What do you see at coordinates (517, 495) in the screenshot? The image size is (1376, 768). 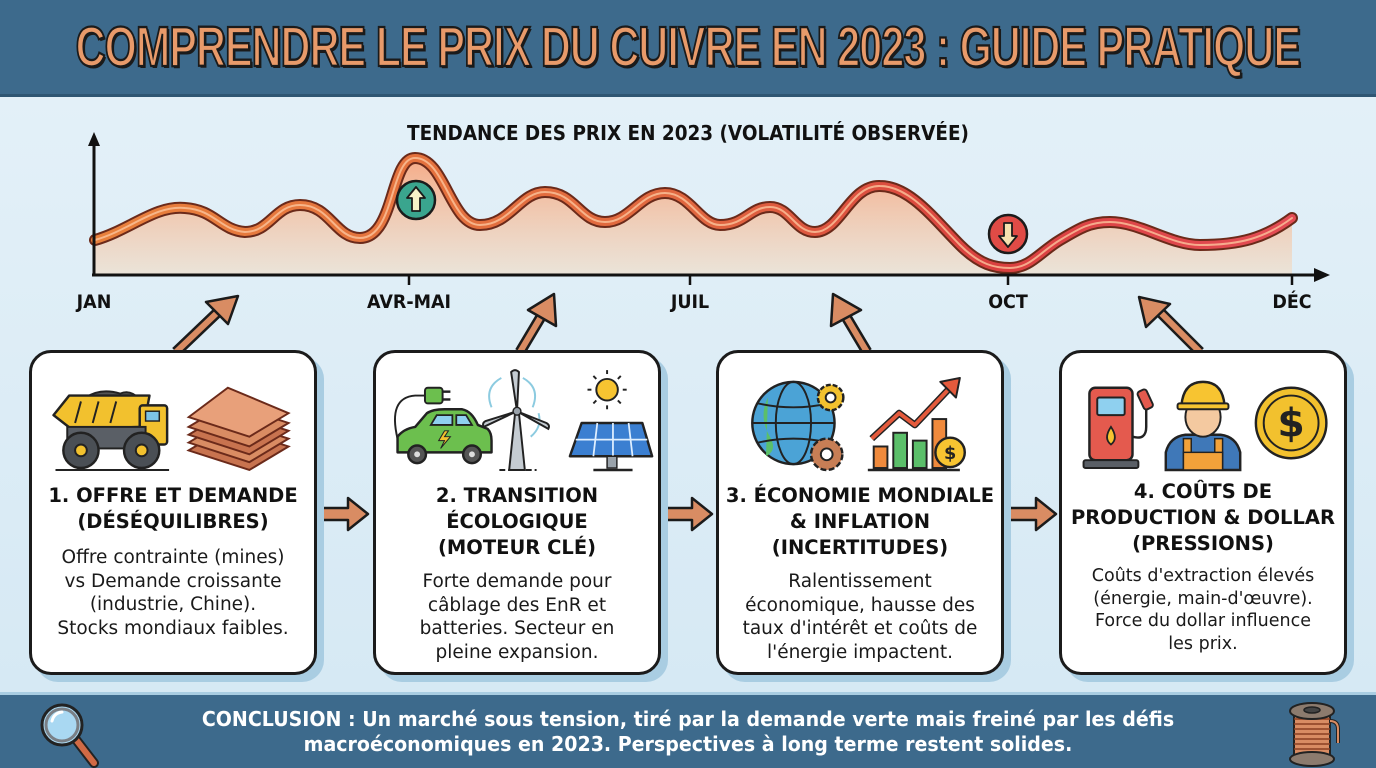 I see `card-title-line: 2. TRANSITION` at bounding box center [517, 495].